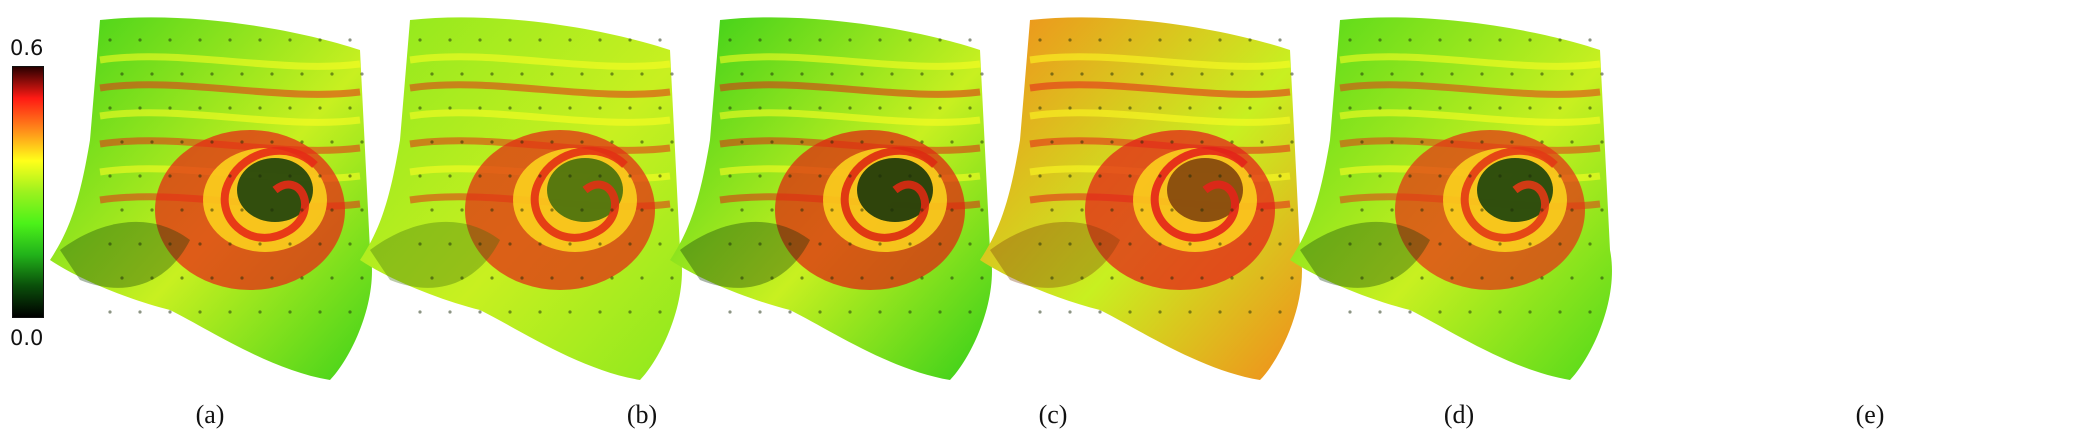  Describe the element at coordinates (642, 414) in the screenshot. I see `caption-b: (b)` at that location.